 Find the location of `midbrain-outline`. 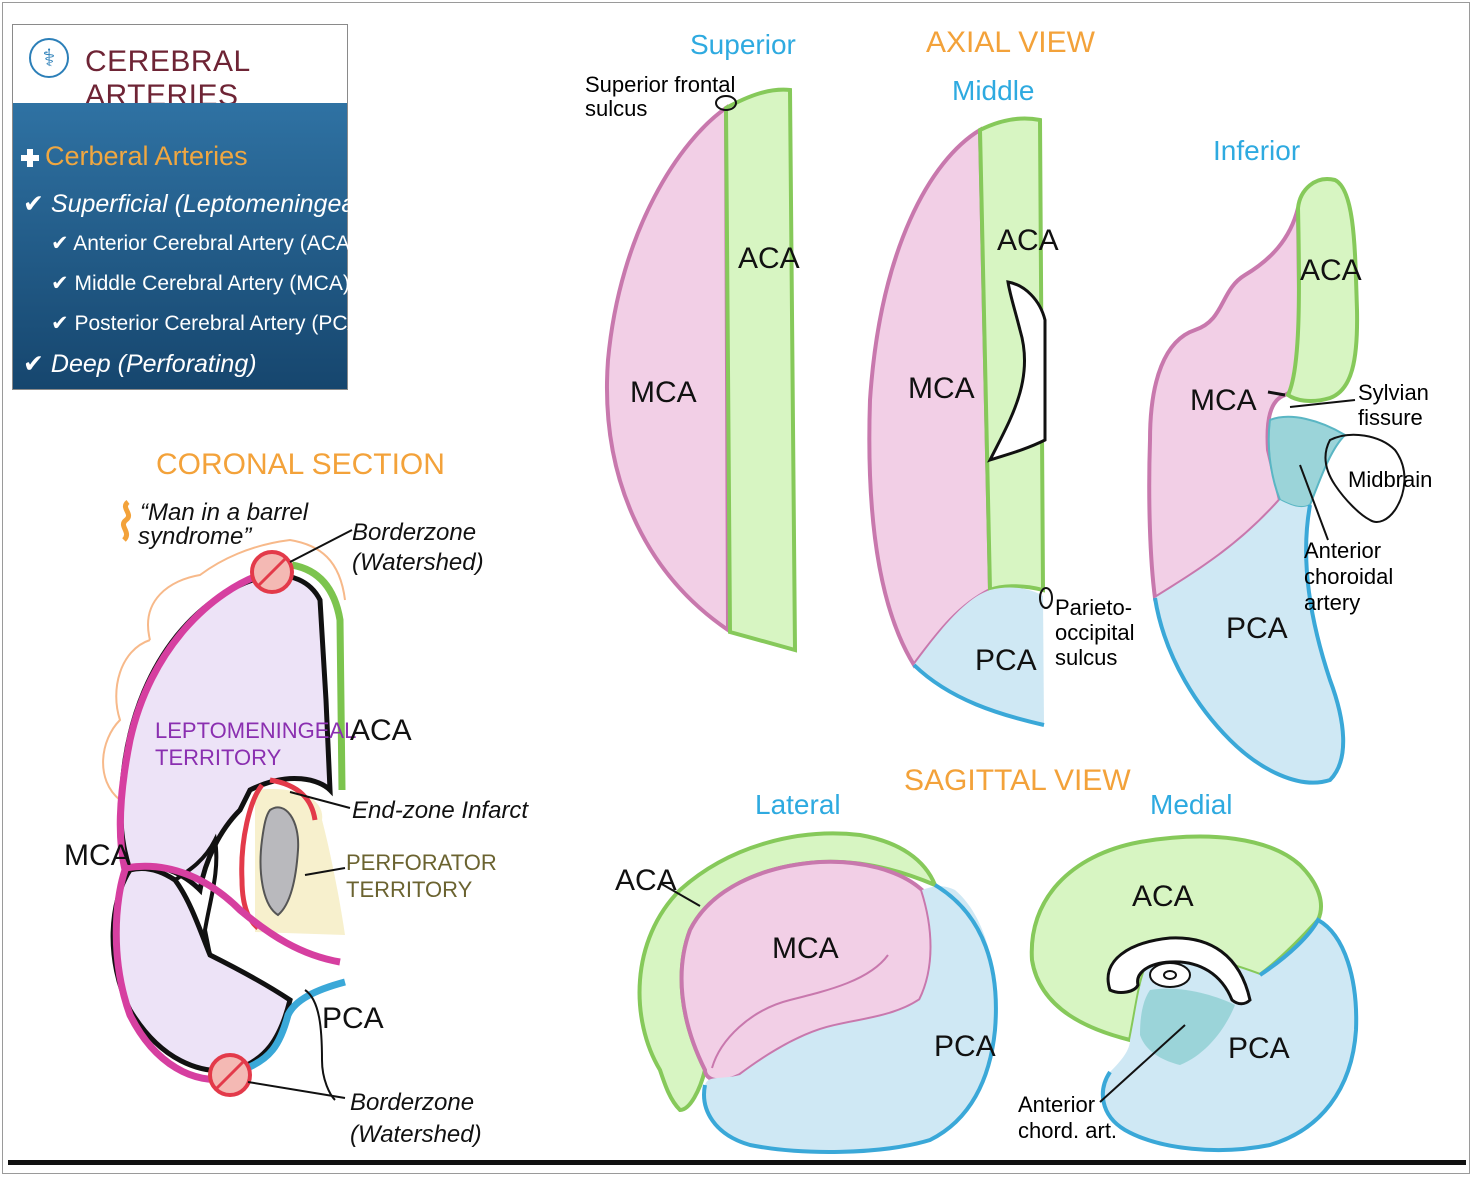

midbrain-outline is located at coordinates (1365, 478).